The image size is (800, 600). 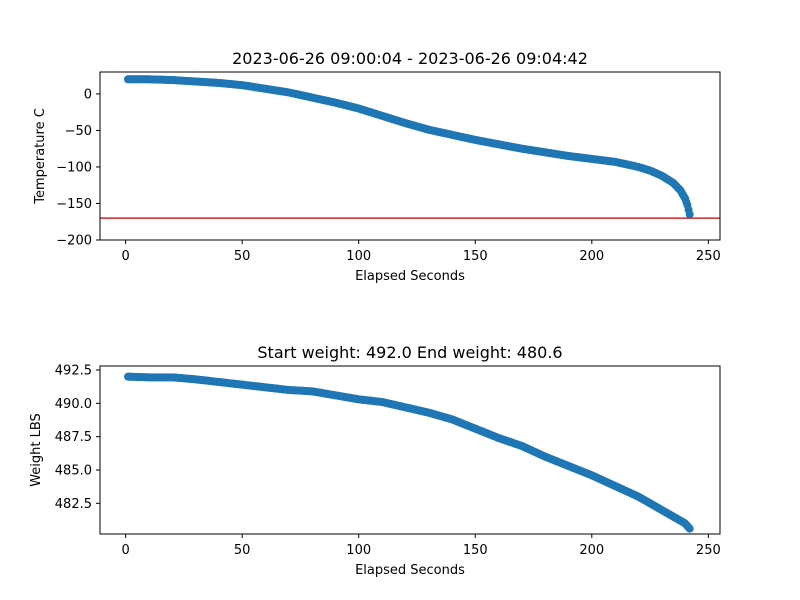 I want to click on temperature-y-tick-label: −100, so click(x=74, y=167).